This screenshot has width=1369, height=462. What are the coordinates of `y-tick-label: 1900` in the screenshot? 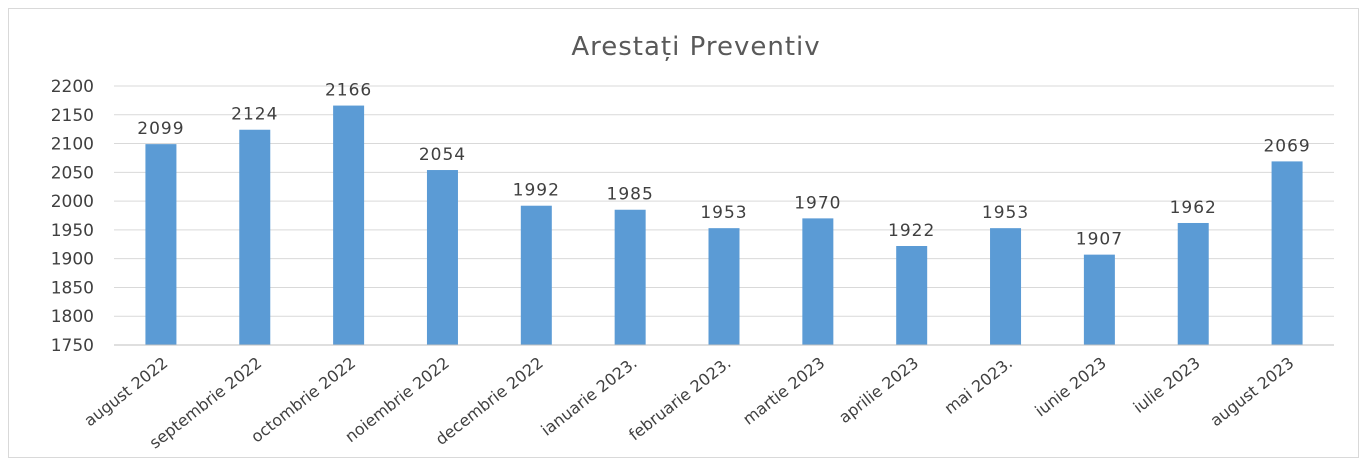 It's located at (72, 260).